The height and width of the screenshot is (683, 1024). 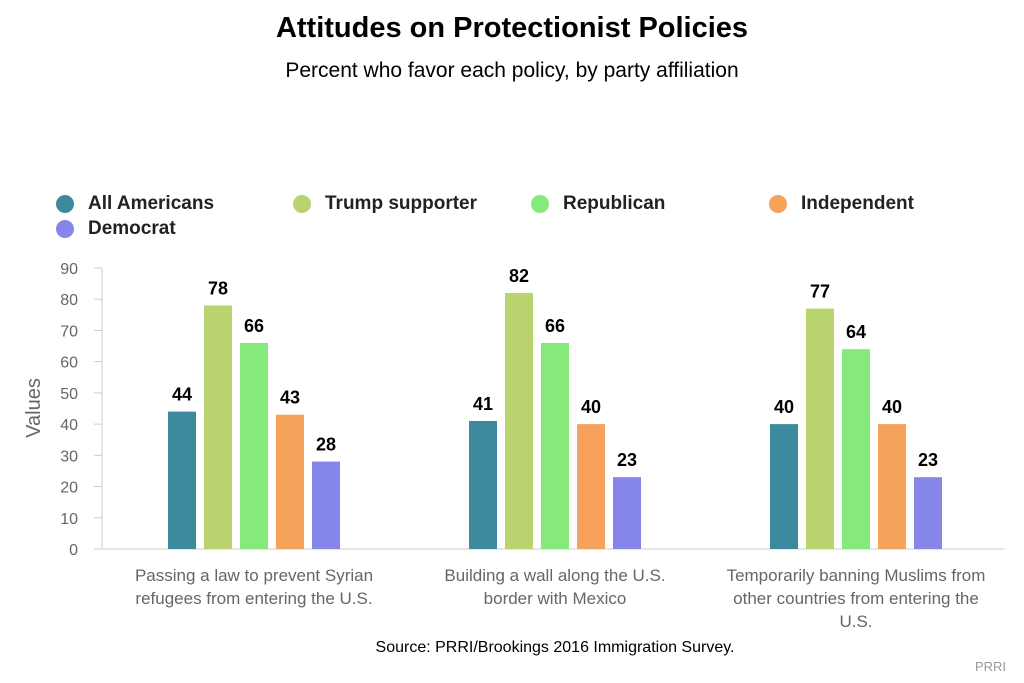 I want to click on x-tick-label: Building a wall along the U.S., so click(x=554, y=575).